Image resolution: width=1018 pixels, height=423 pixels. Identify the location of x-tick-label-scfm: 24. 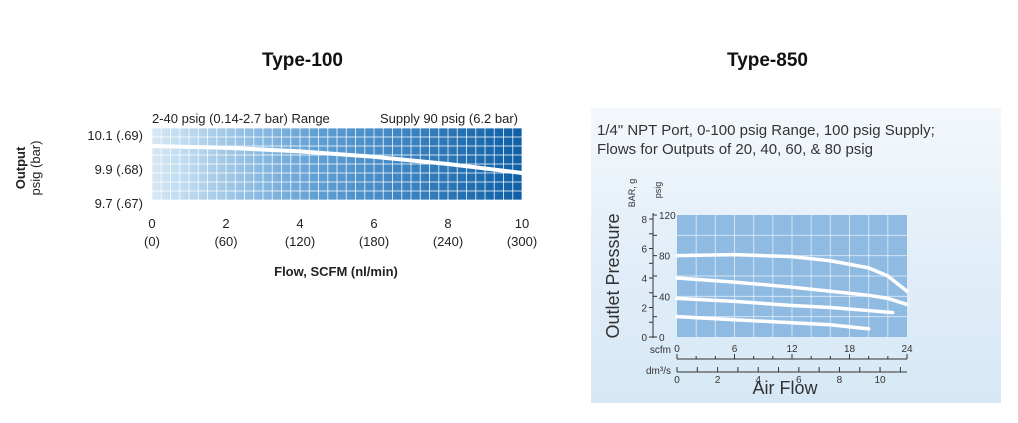
(907, 349).